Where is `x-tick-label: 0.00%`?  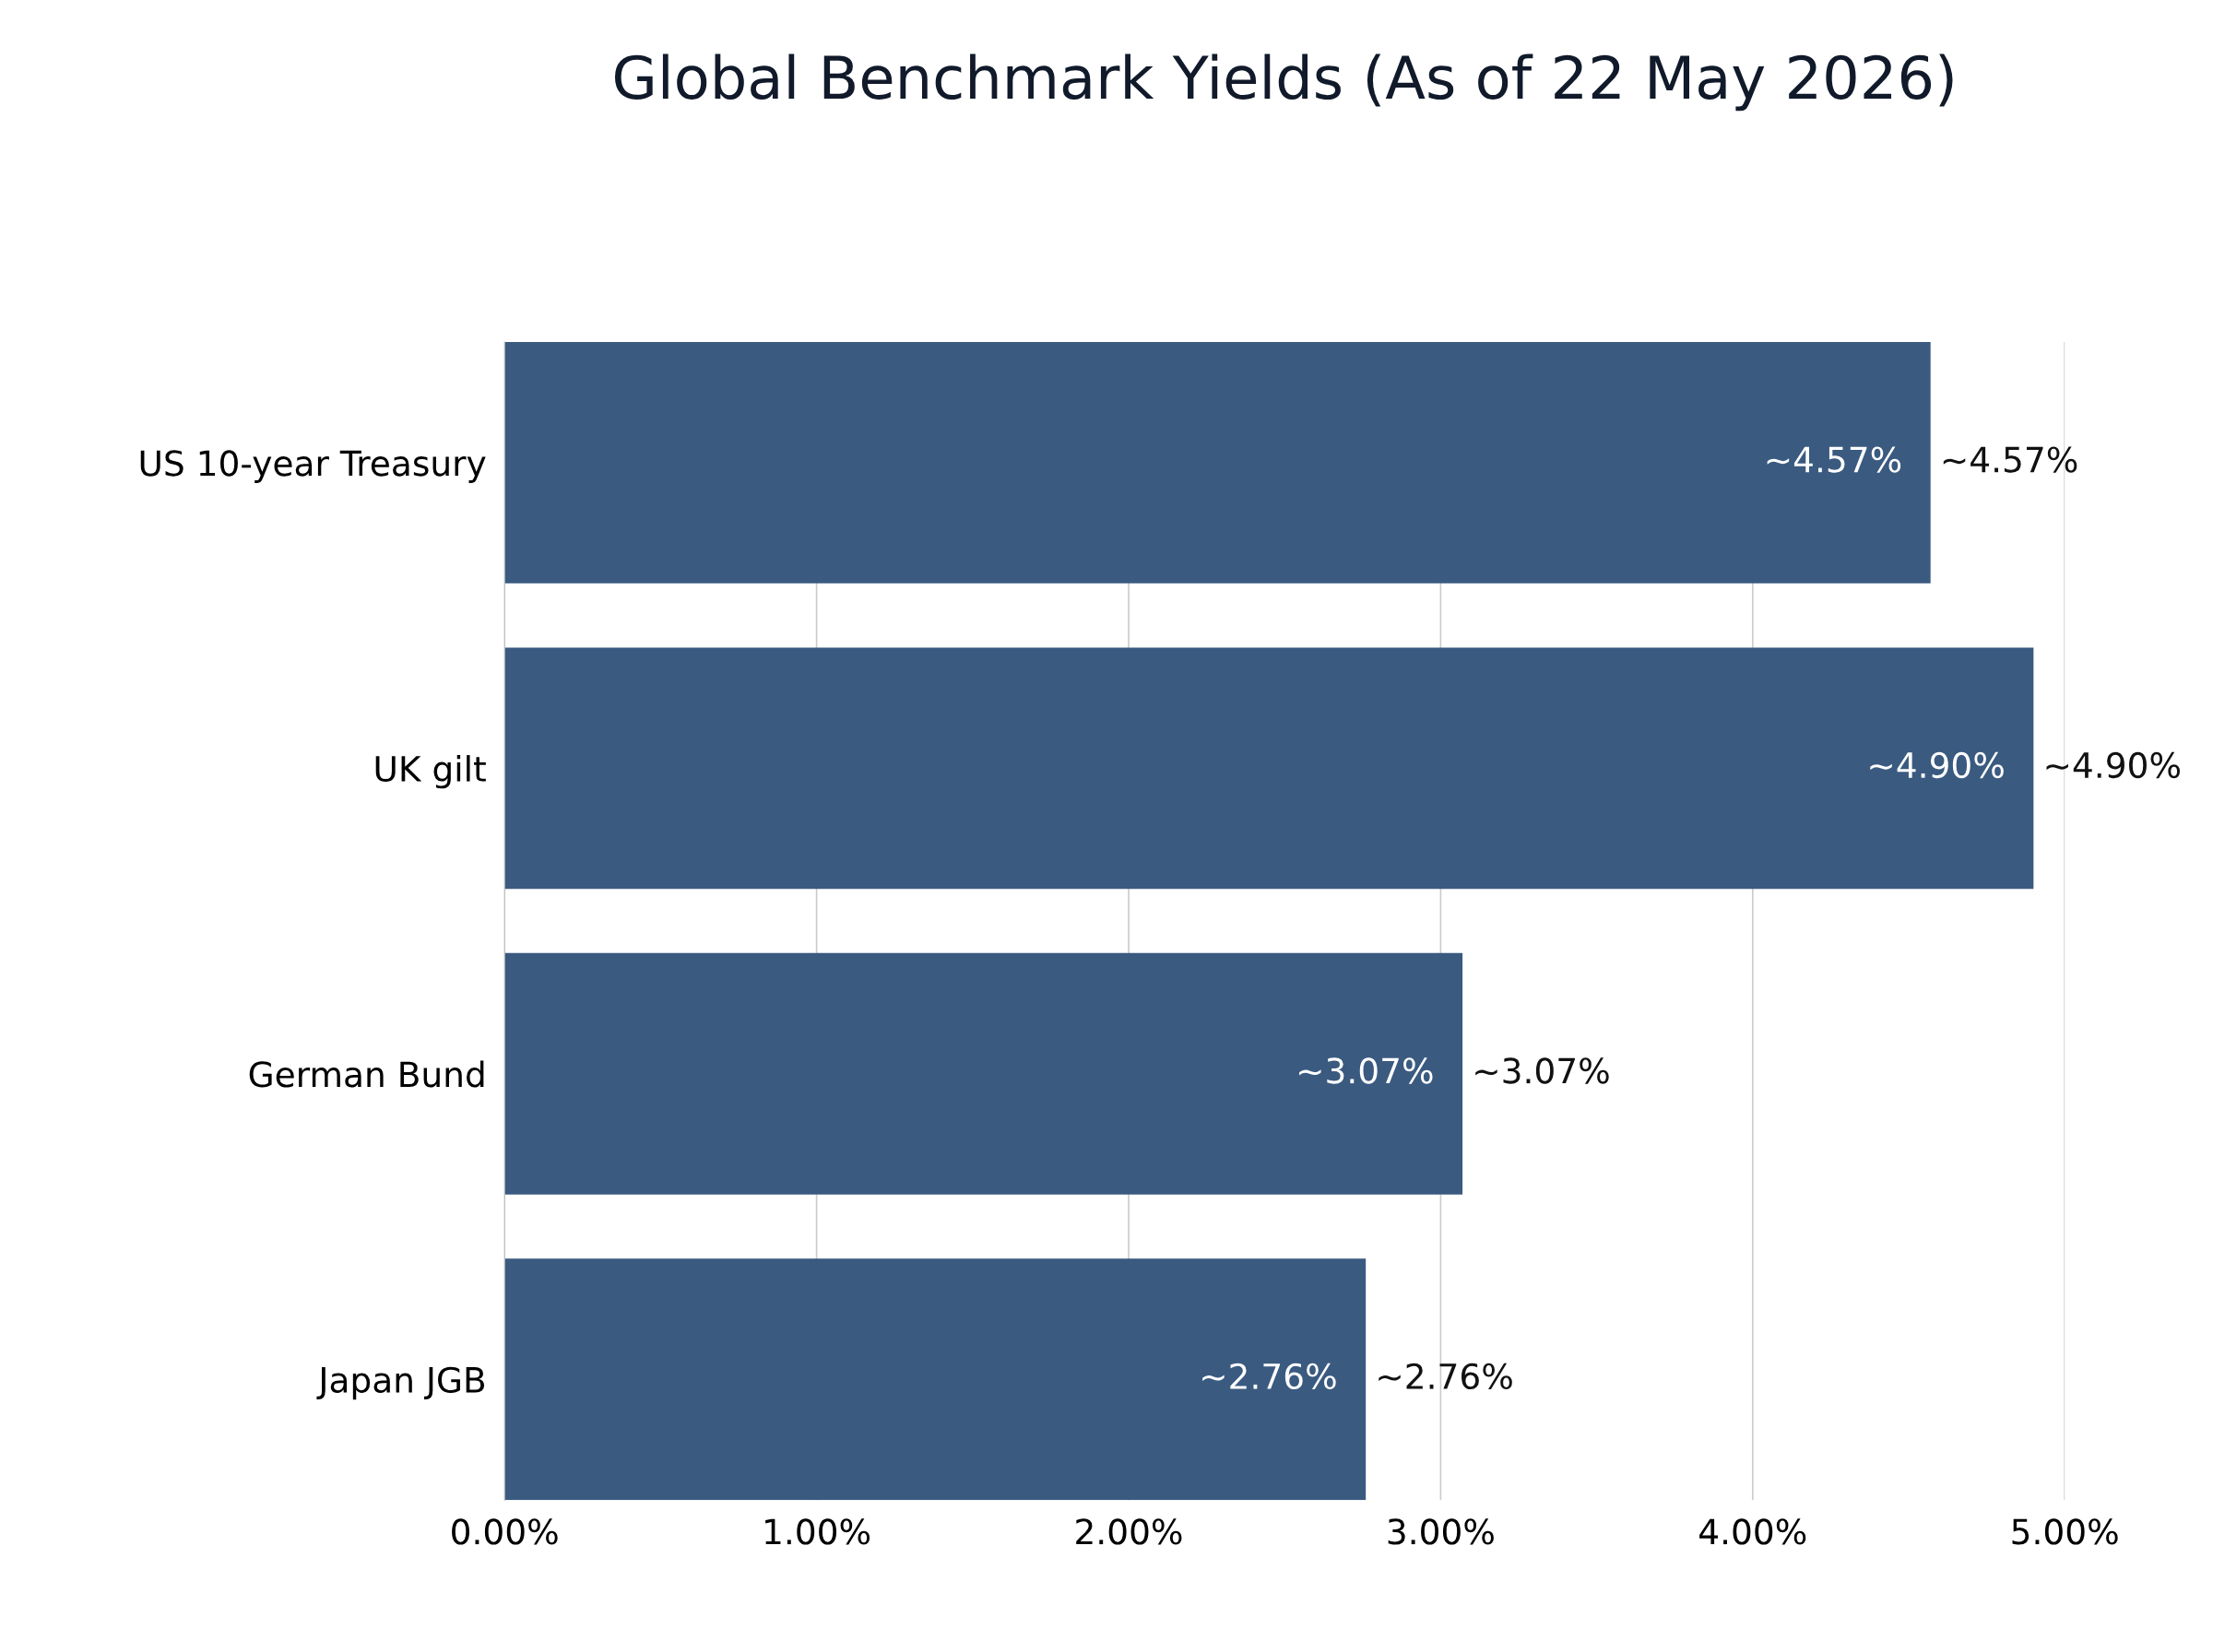 x-tick-label: 0.00% is located at coordinates (505, 1531).